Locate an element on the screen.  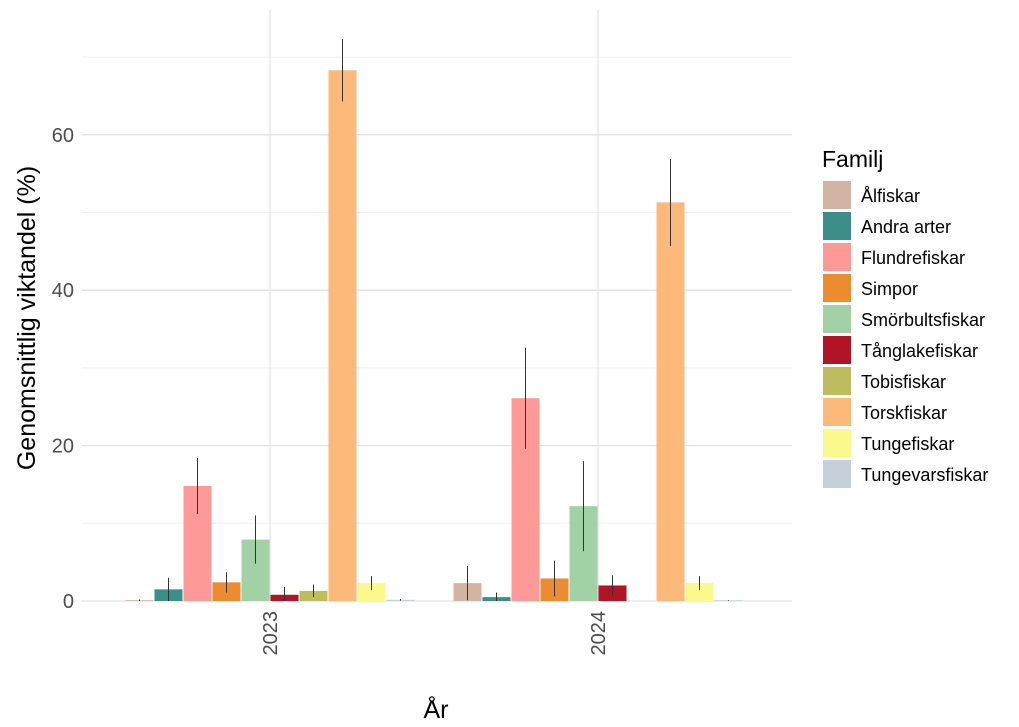
legend-item: Tånglakefiskar is located at coordinates (900, 350).